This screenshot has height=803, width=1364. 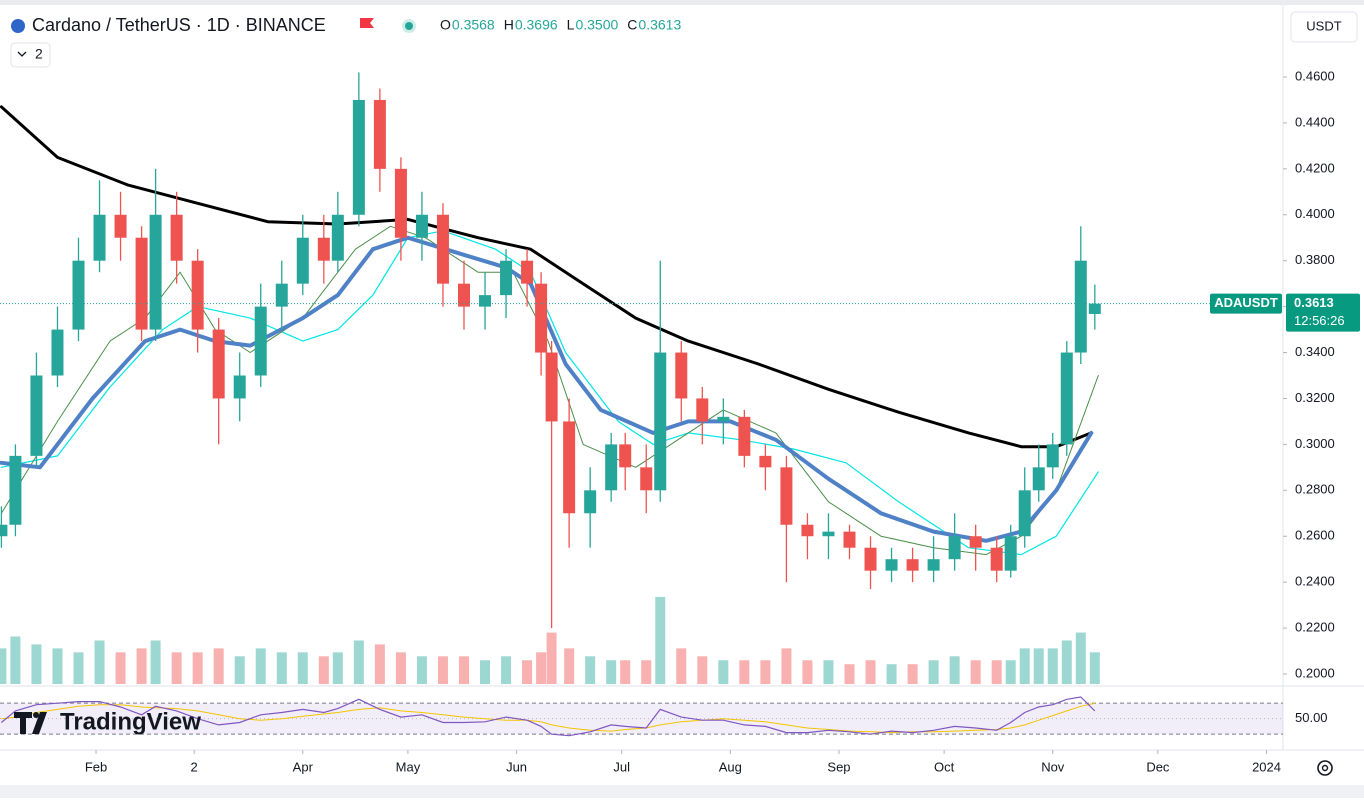 What do you see at coordinates (130, 721) in the screenshot?
I see `watermark-text: TradingView` at bounding box center [130, 721].